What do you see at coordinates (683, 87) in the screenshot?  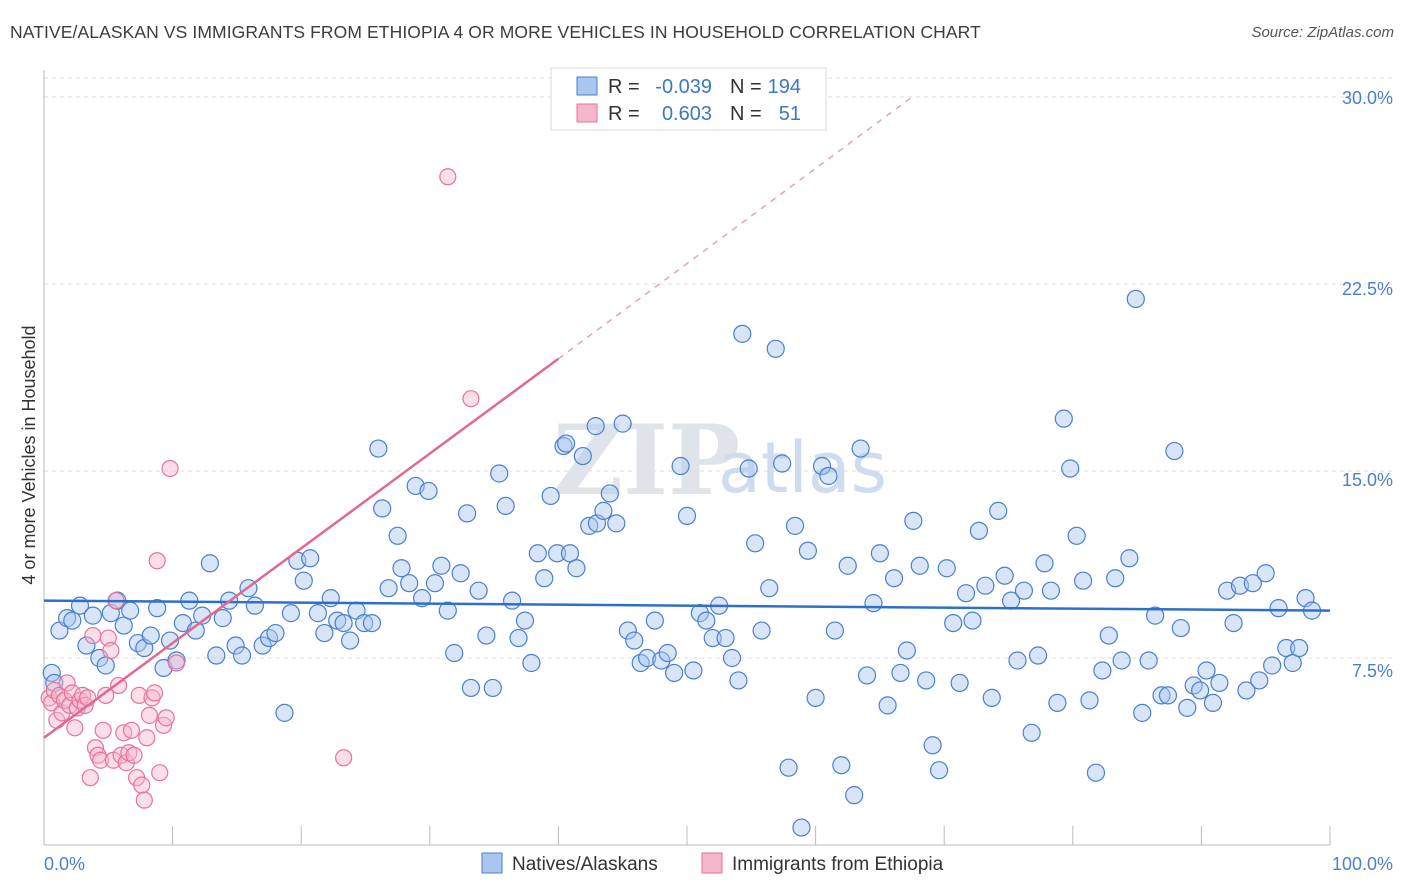 I see `legend-r-value: -0.039` at bounding box center [683, 87].